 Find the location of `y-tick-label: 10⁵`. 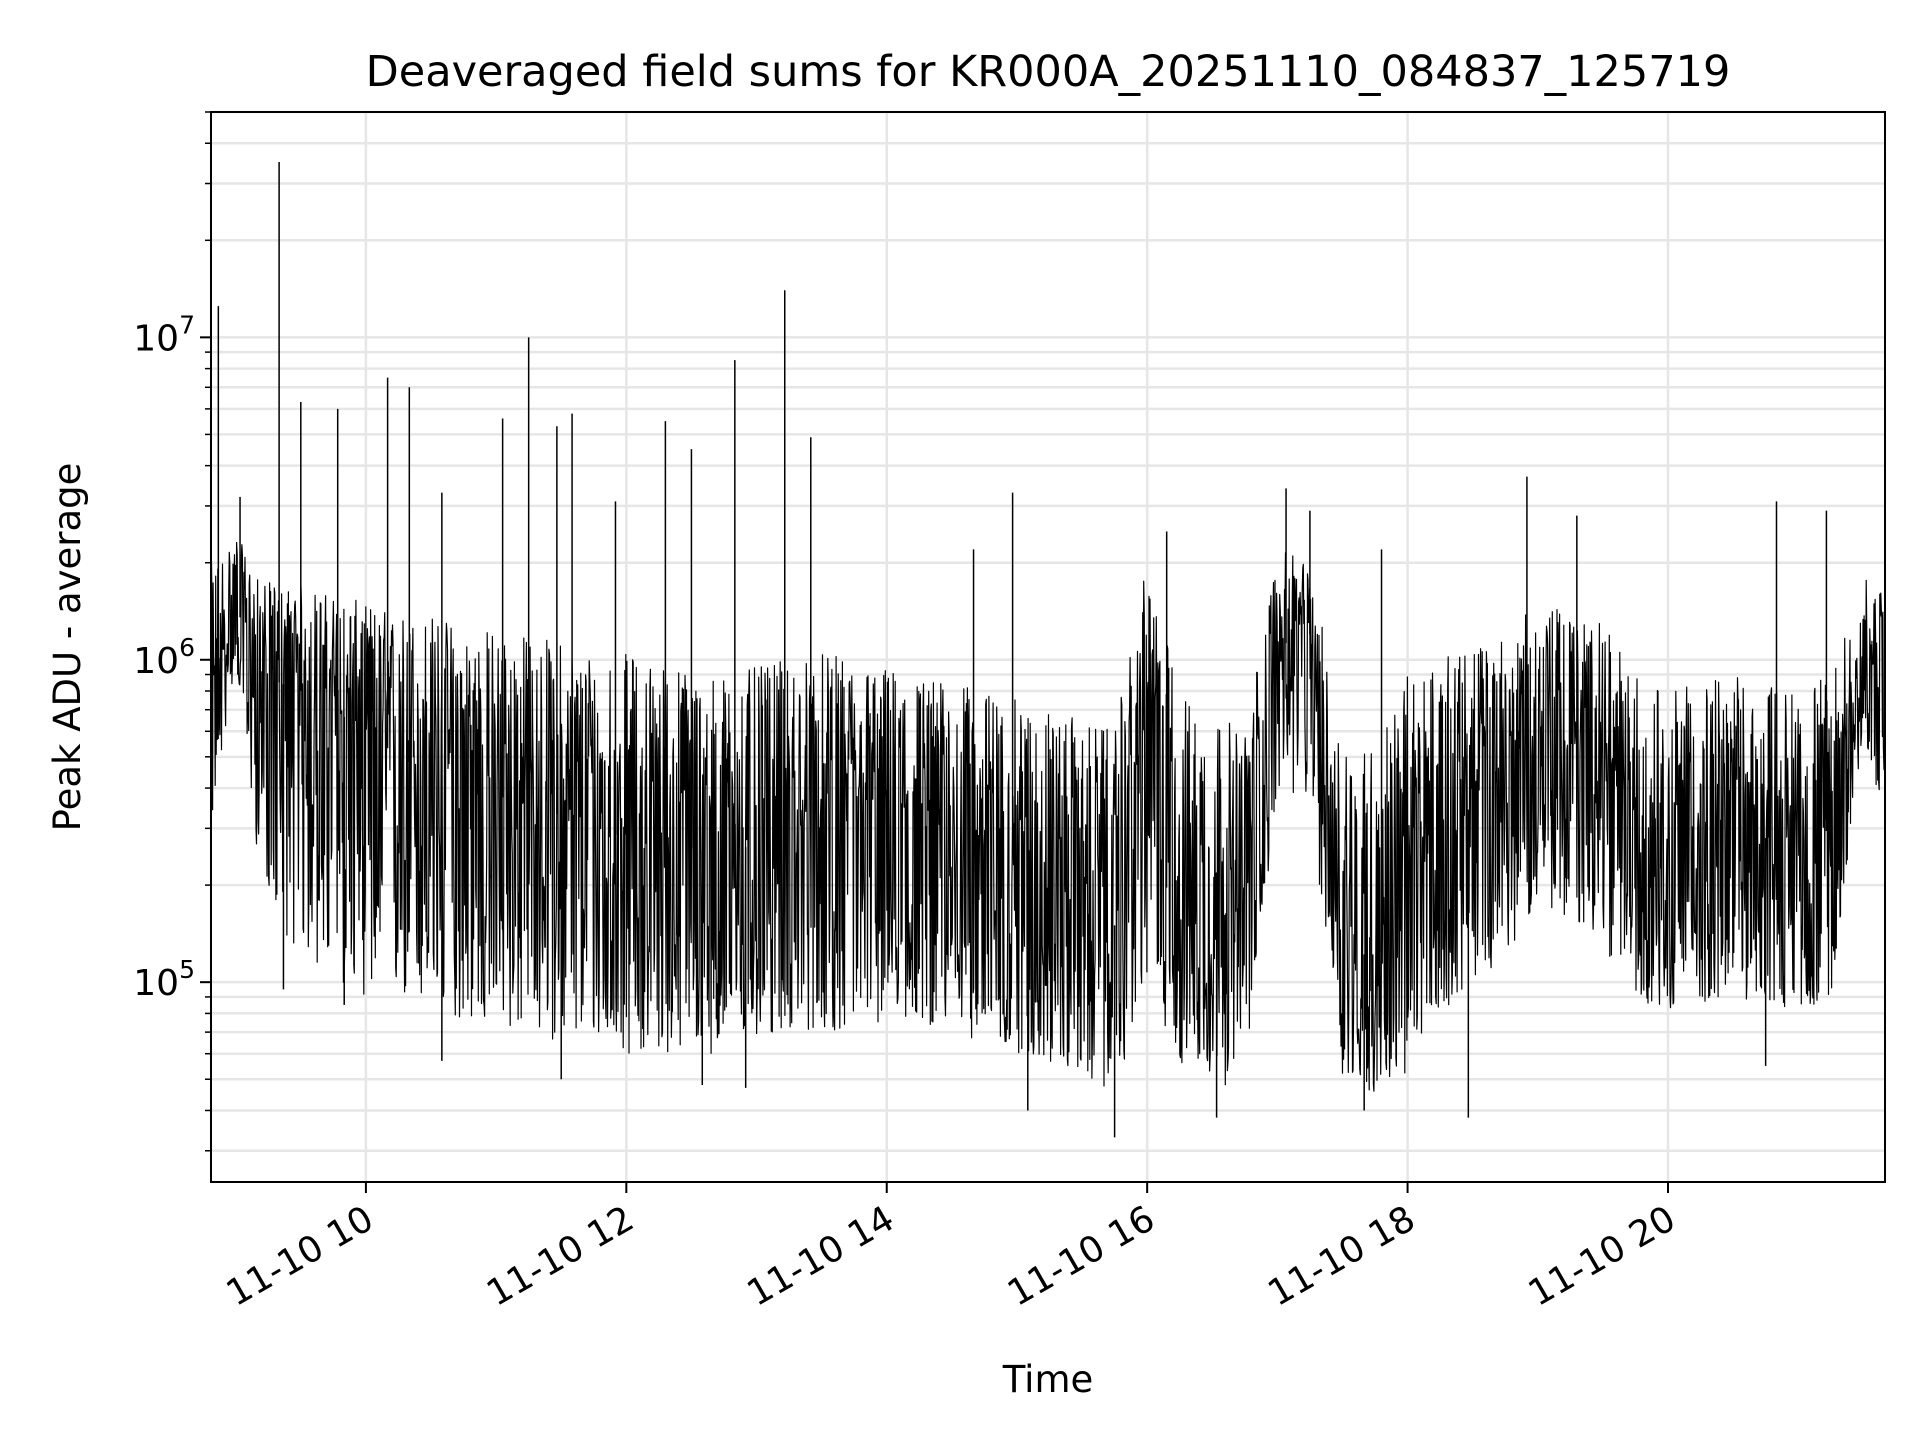

y-tick-label: 10⁵ is located at coordinates (164, 979).